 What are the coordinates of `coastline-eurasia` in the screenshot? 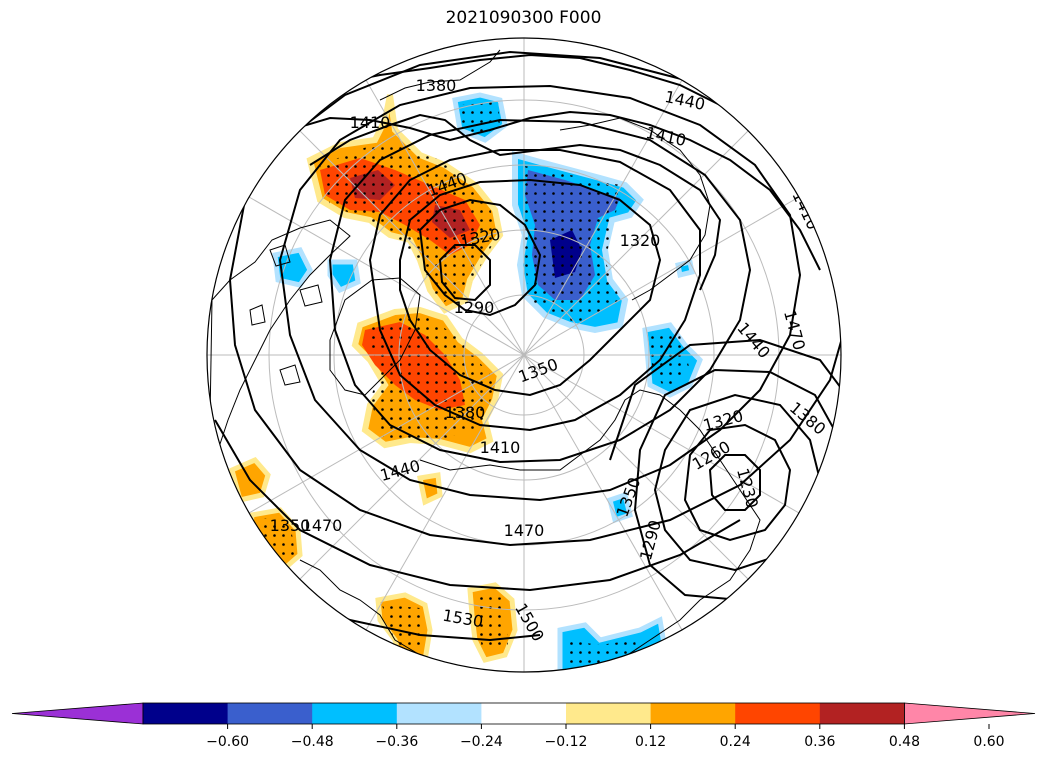 It's located at (590, 525).